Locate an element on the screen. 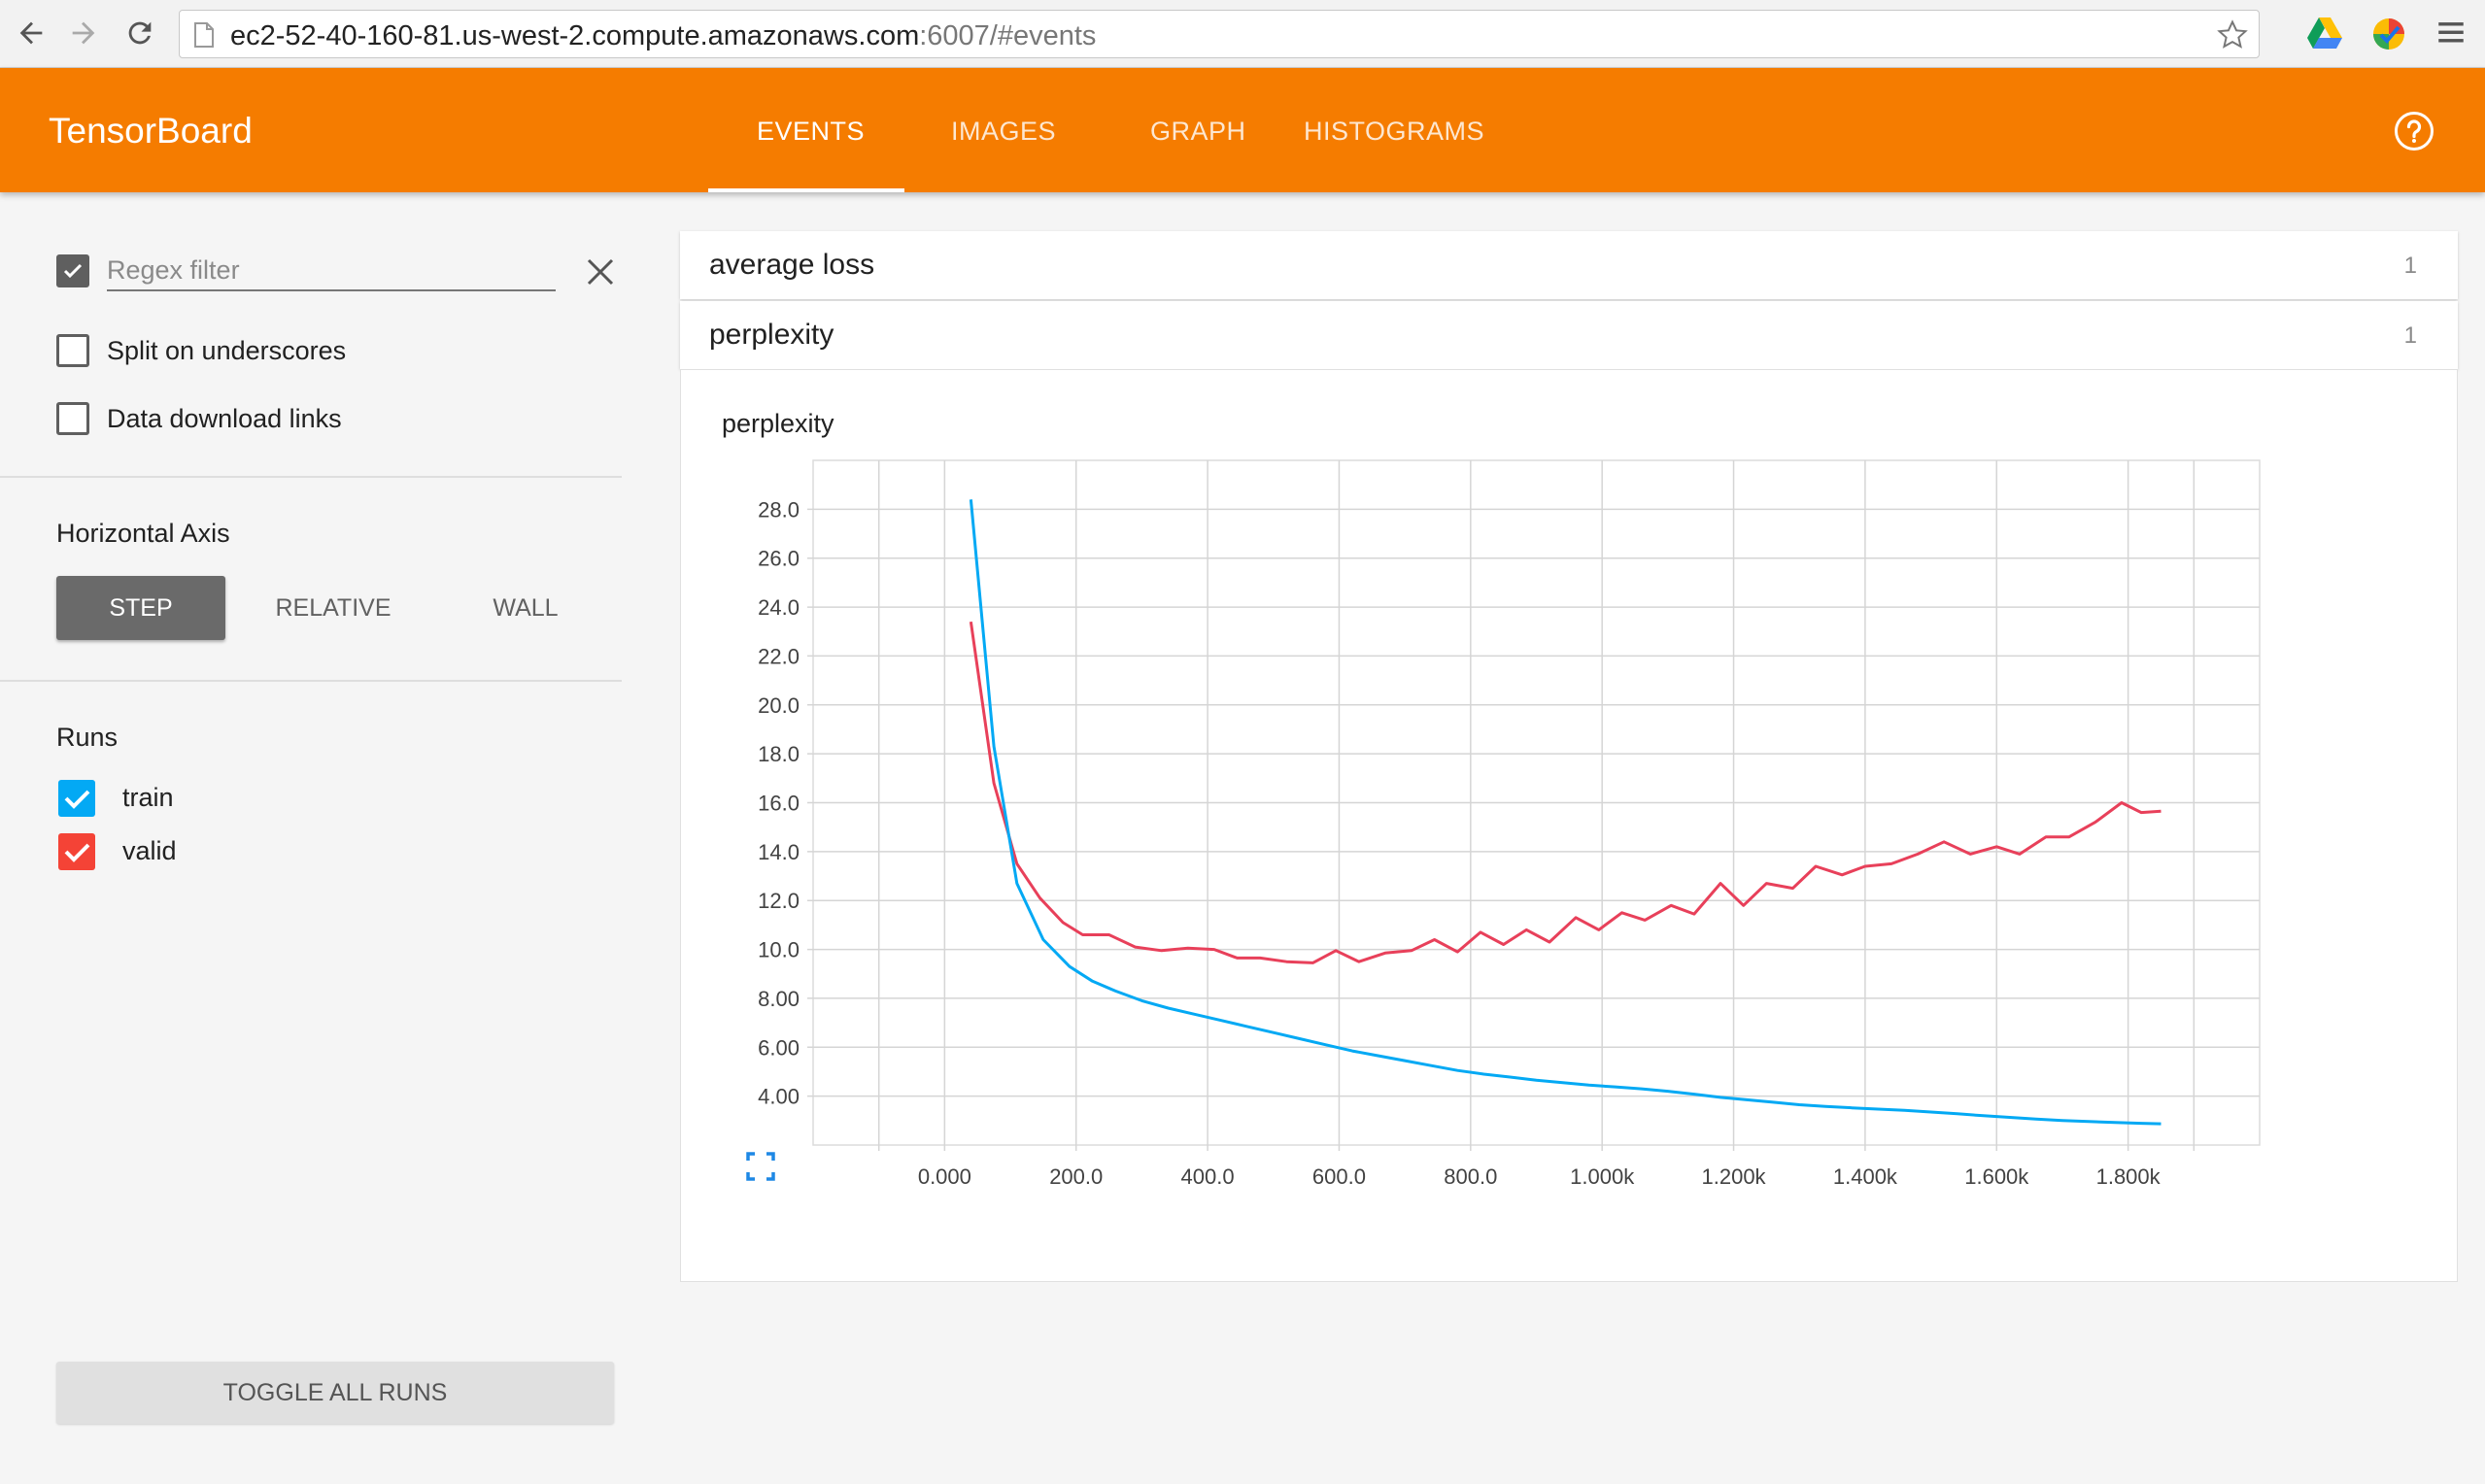 The height and width of the screenshot is (1484, 2485). back-arrow-icon is located at coordinates (32, 33).